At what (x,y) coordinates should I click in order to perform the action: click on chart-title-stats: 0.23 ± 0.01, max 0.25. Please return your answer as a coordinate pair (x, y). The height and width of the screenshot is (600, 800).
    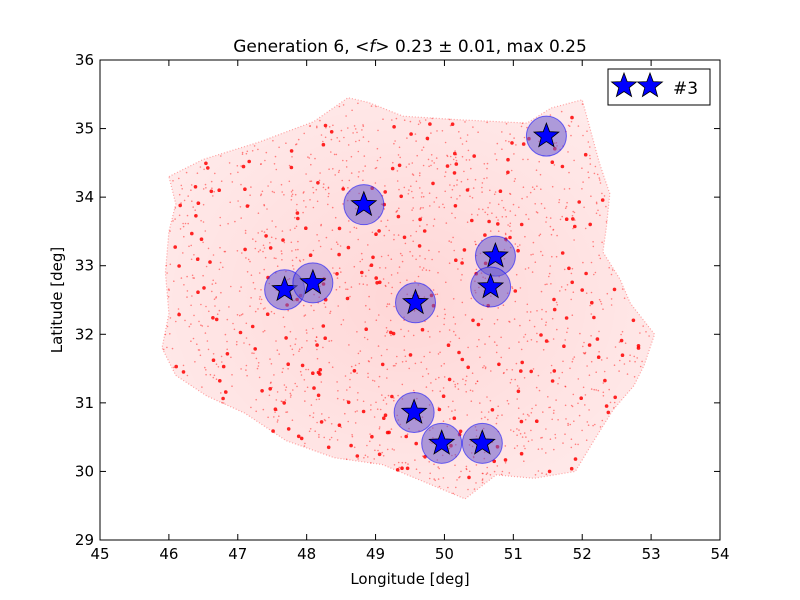
    Looking at the image, I should click on (488, 47).